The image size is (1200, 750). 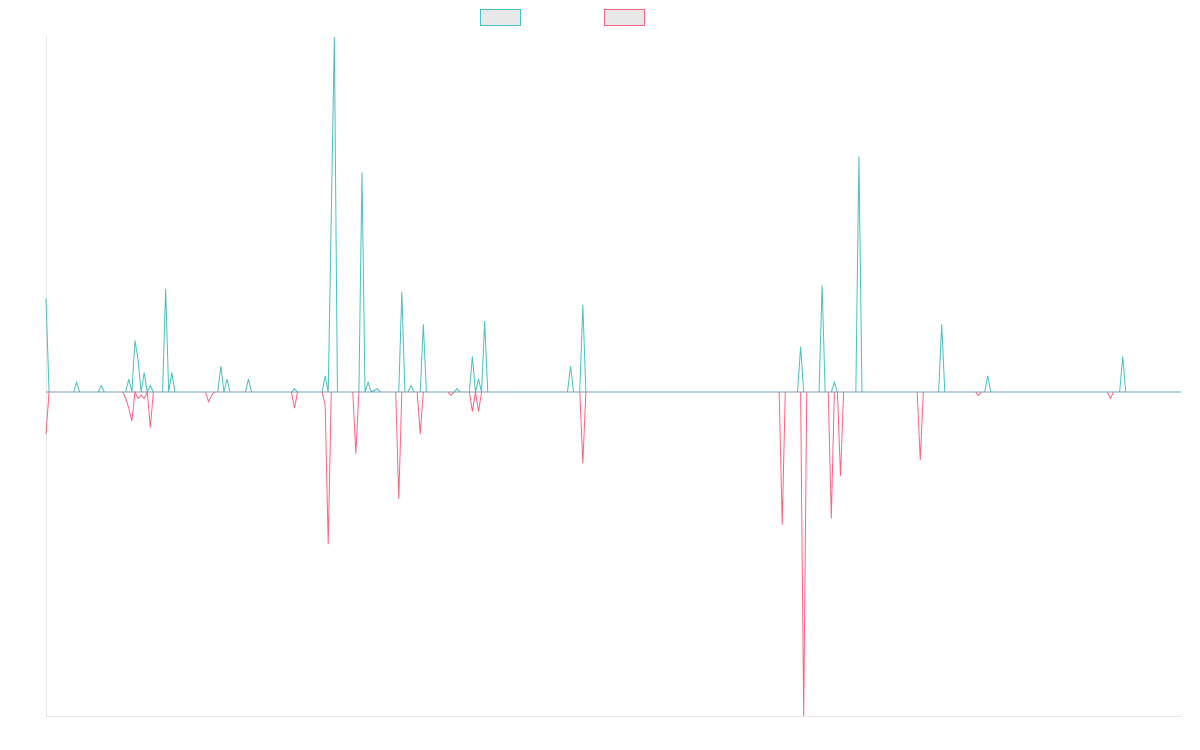 I want to click on legend-item-series-a, so click(x=500, y=17).